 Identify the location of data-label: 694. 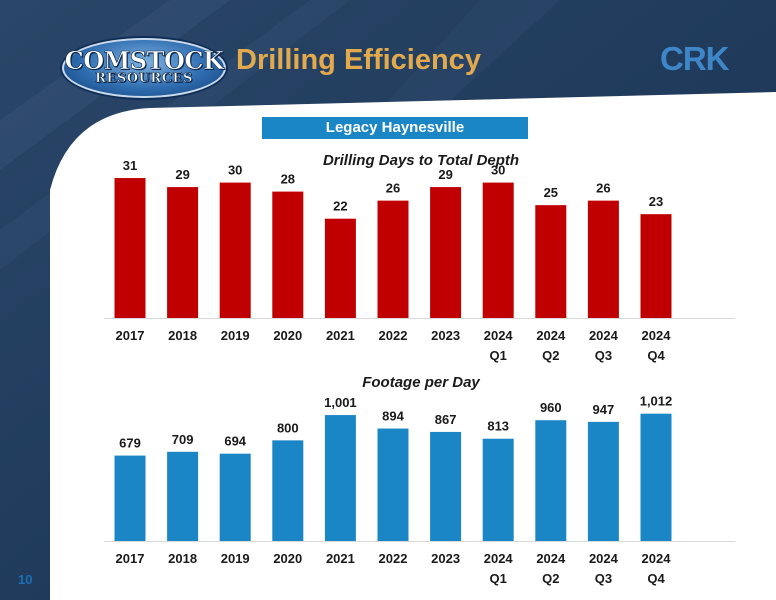
(235, 441).